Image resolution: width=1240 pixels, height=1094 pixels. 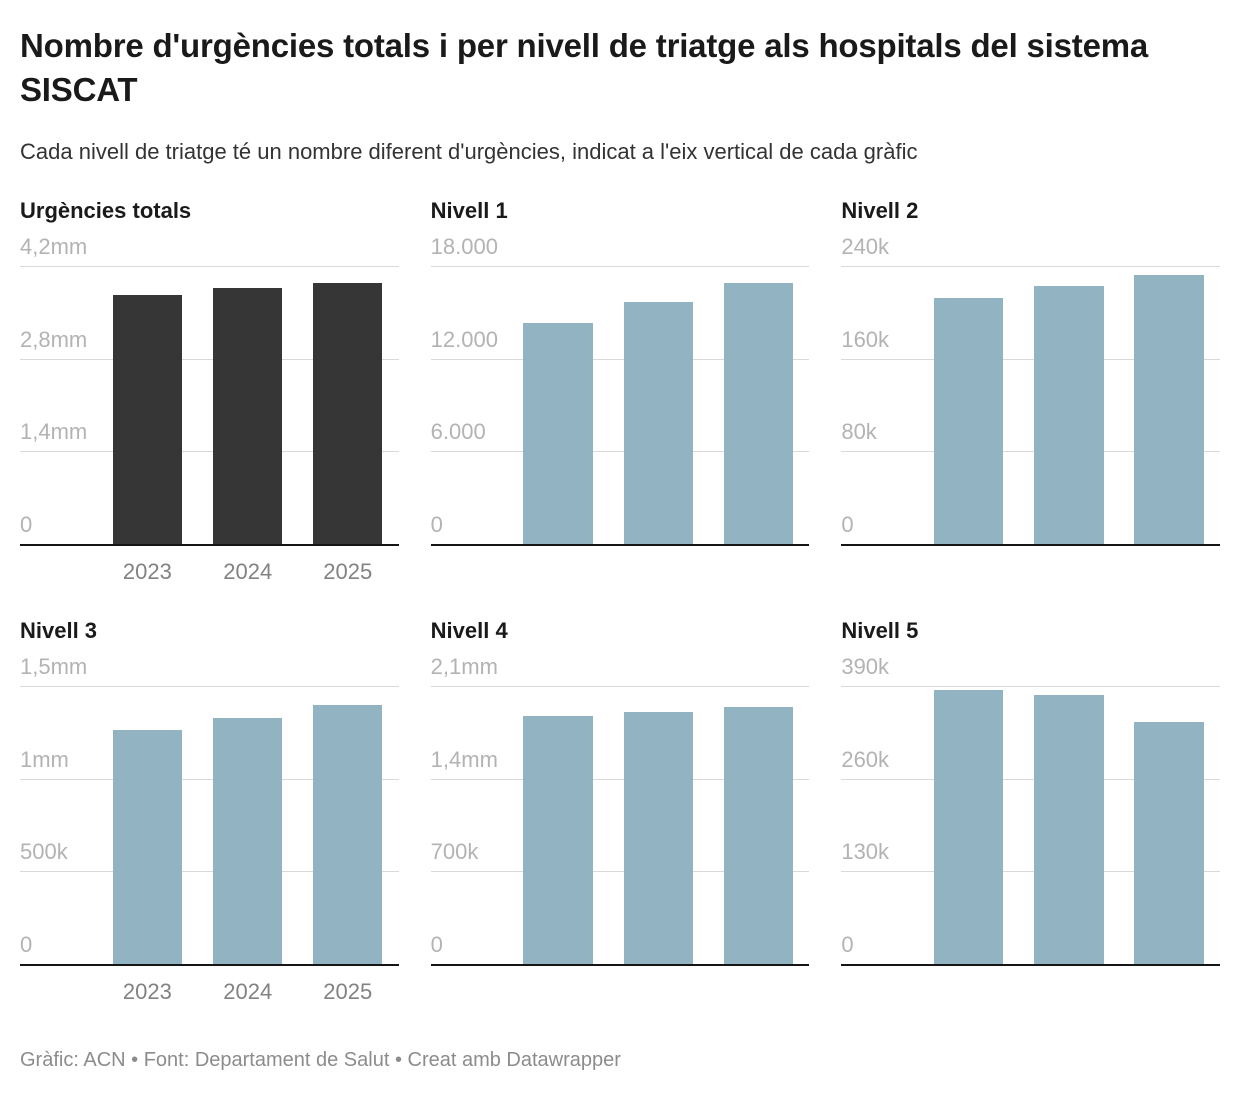 What do you see at coordinates (106, 210) in the screenshot?
I see `mini-chart-title: Urgències totals` at bounding box center [106, 210].